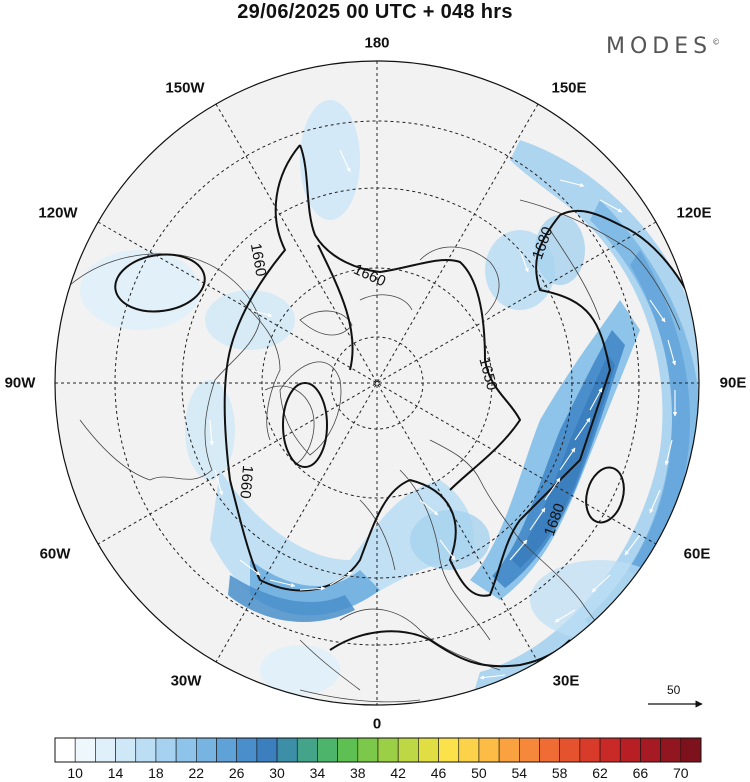 Image resolution: width=750 pixels, height=782 pixels. Describe the element at coordinates (675, 704) in the screenshot. I see `reference-vector-arrow` at that location.